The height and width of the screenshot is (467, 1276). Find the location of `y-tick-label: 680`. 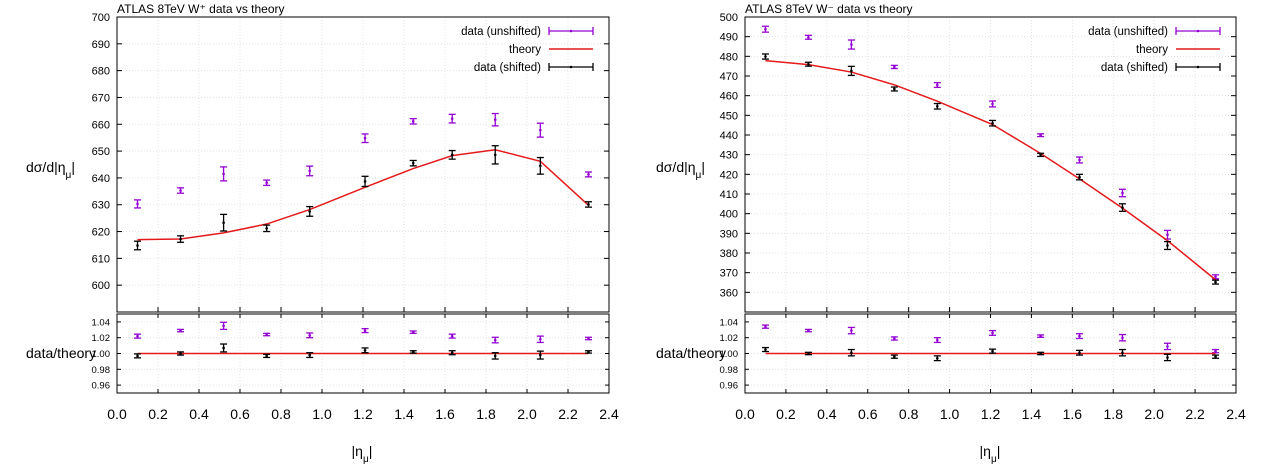

y-tick-label: 680 is located at coordinates (101, 72).